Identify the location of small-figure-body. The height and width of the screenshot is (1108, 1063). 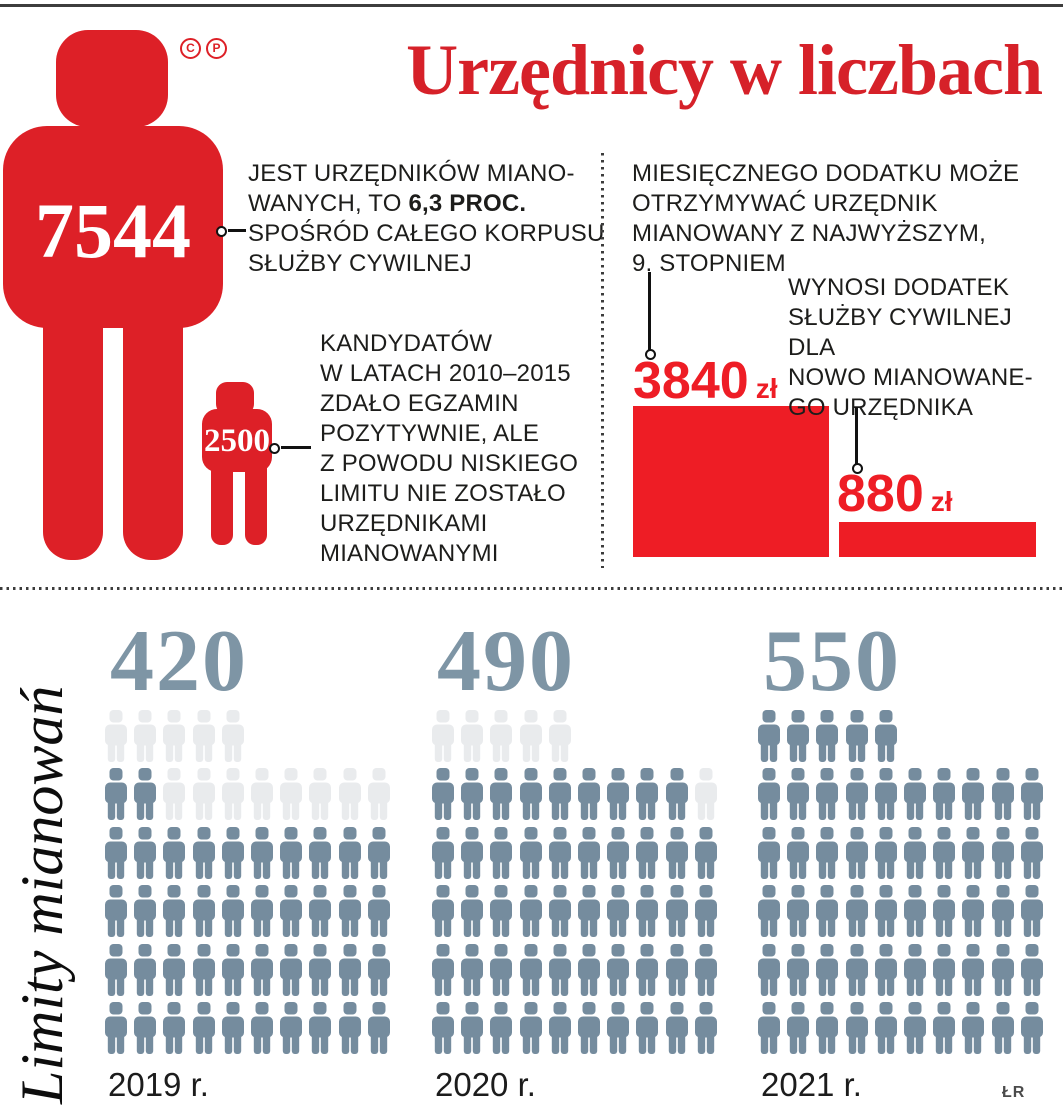
(237, 440).